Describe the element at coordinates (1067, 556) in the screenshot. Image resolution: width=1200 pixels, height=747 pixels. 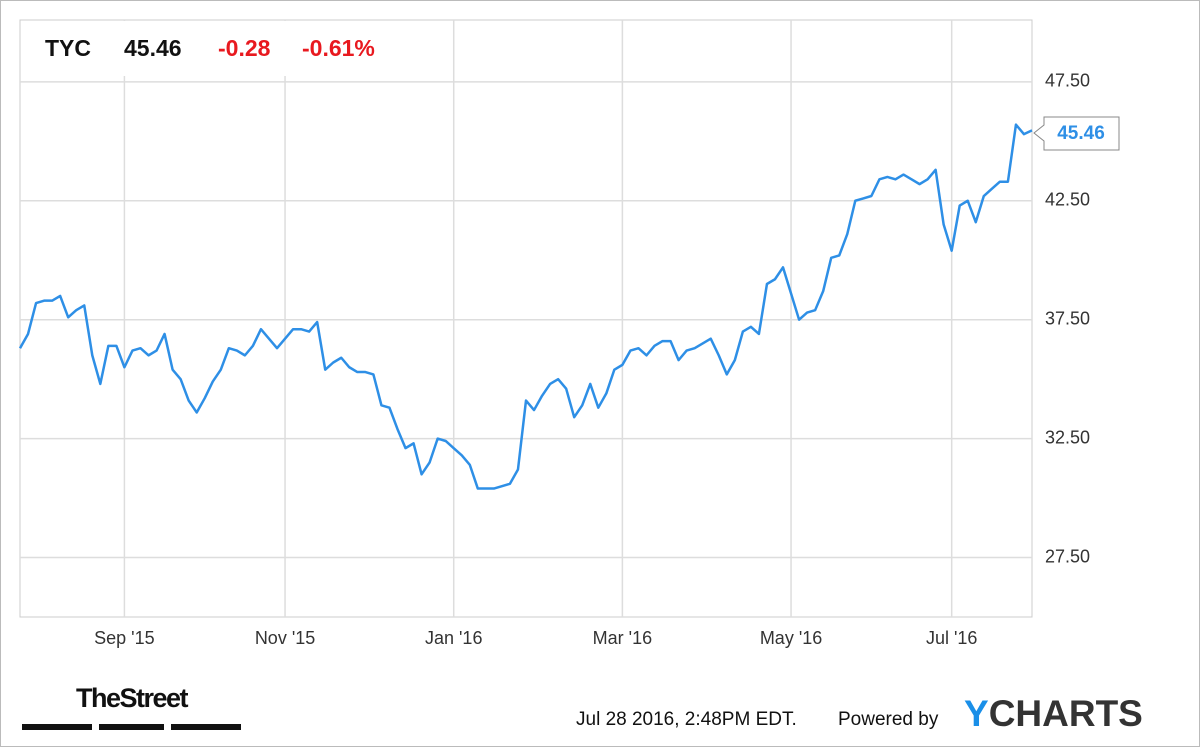
I see `y-tick-label: 27.50` at that location.